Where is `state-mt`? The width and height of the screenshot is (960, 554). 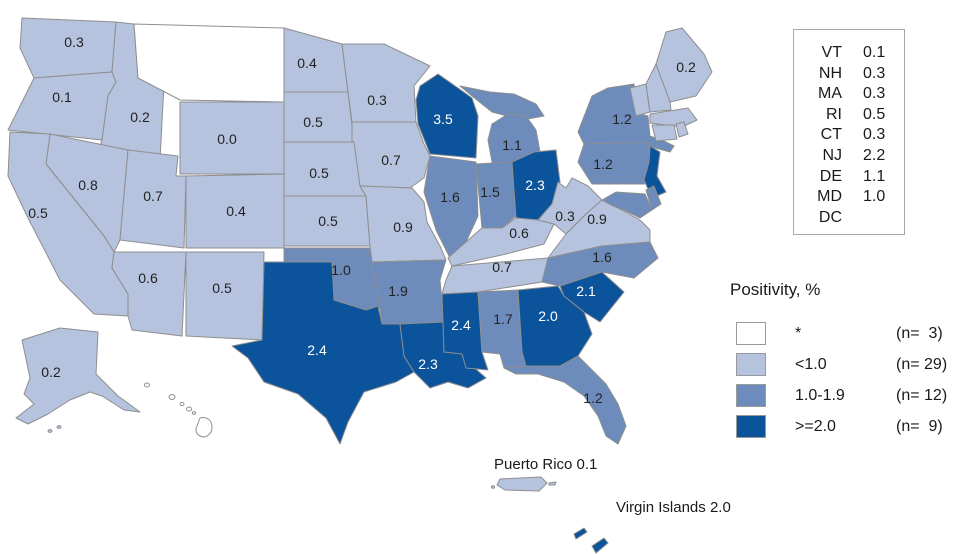 state-mt is located at coordinates (209, 63).